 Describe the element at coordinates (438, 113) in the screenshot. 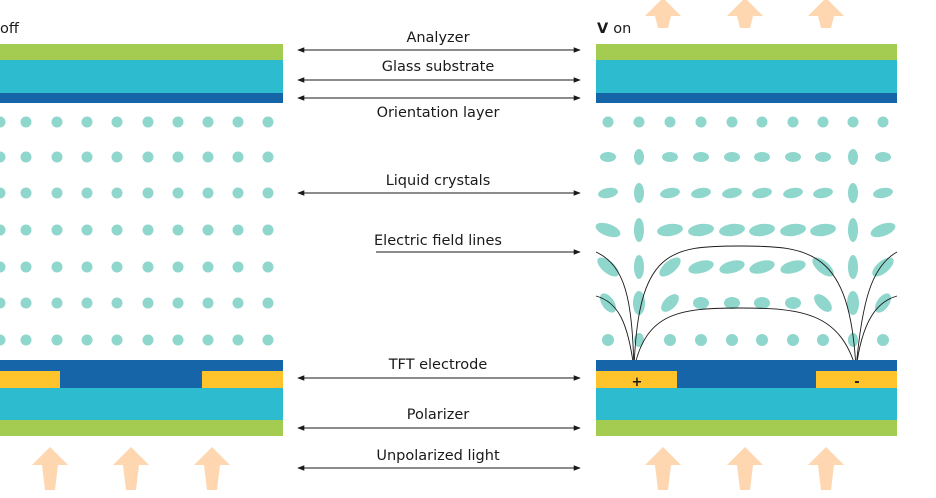

I see `label-orientation-layer: Orientation layer` at that location.